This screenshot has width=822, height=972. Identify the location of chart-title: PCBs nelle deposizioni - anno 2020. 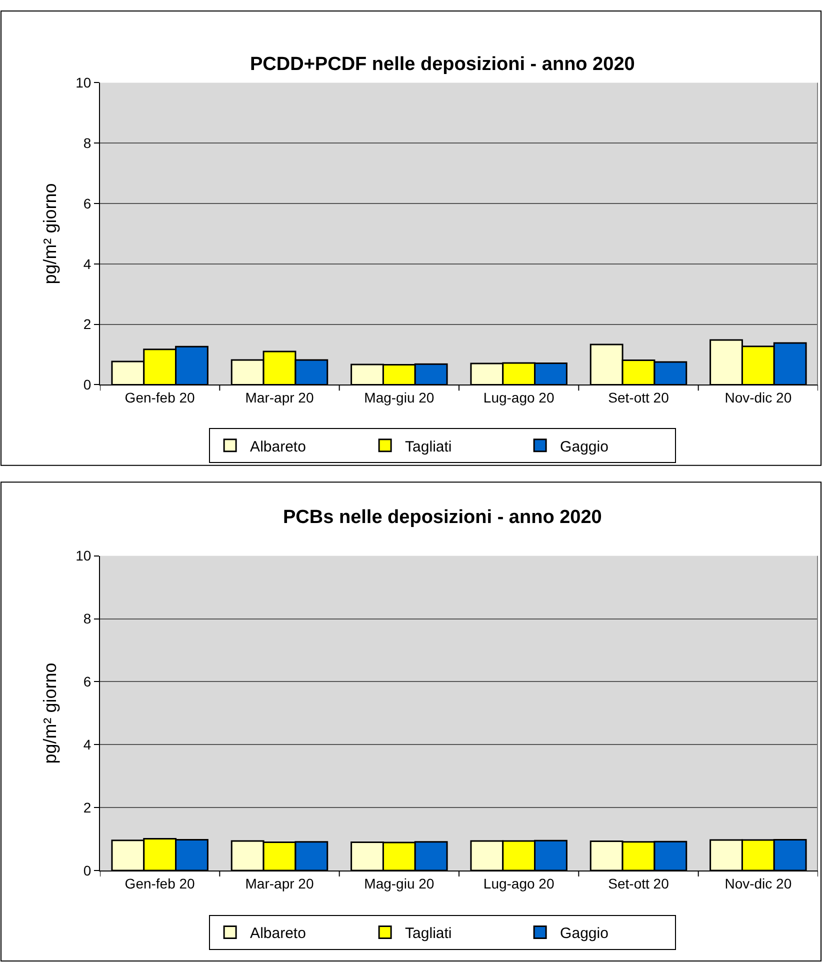
(442, 517).